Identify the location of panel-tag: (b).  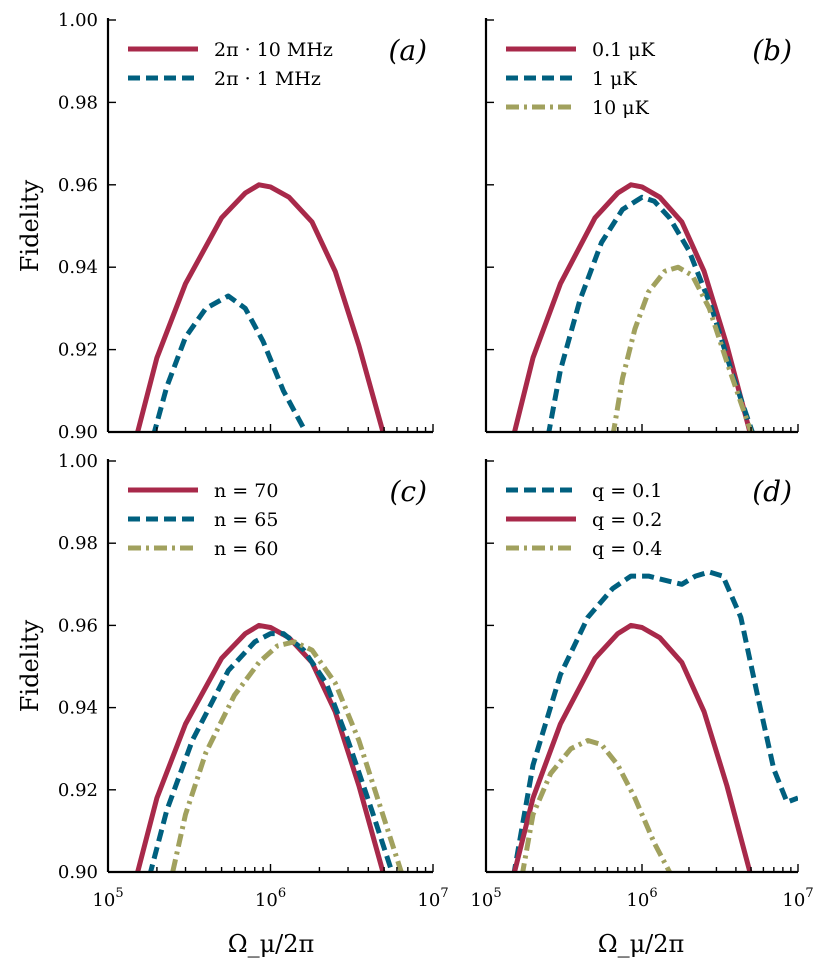
(772, 50).